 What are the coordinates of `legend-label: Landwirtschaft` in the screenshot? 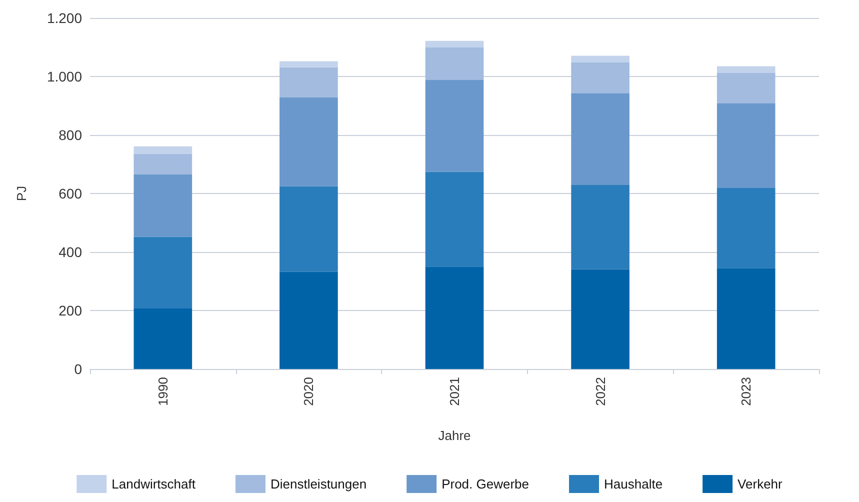 It's located at (154, 484).